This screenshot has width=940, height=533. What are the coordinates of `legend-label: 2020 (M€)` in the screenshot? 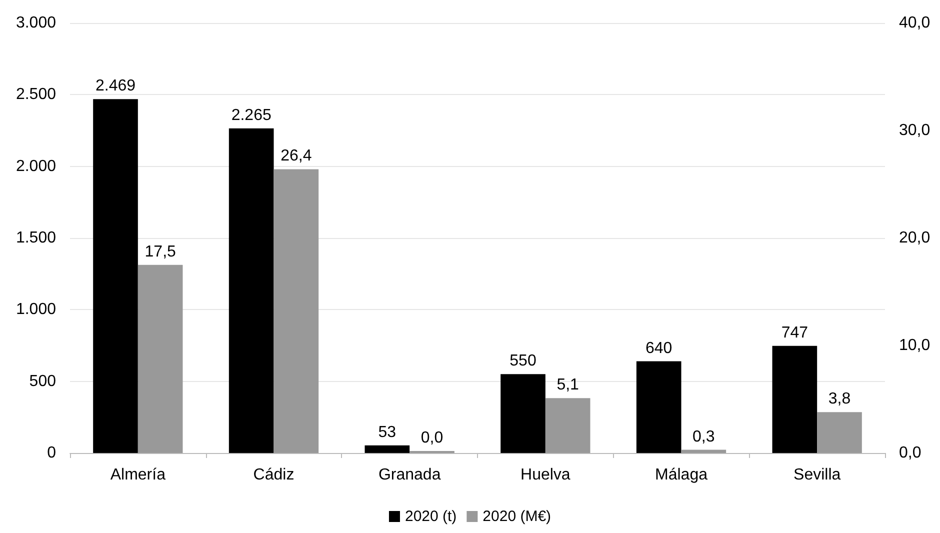 It's located at (517, 516).